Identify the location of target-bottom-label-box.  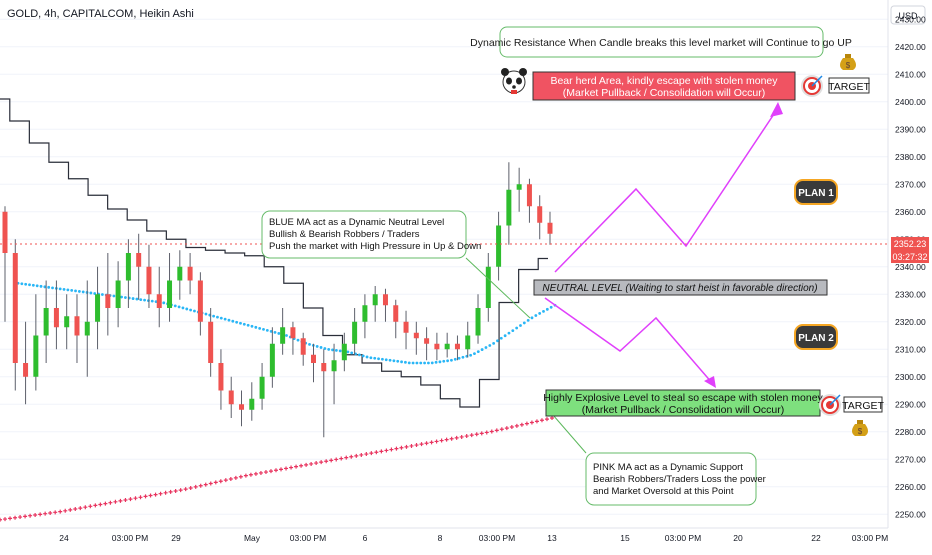
(863, 404).